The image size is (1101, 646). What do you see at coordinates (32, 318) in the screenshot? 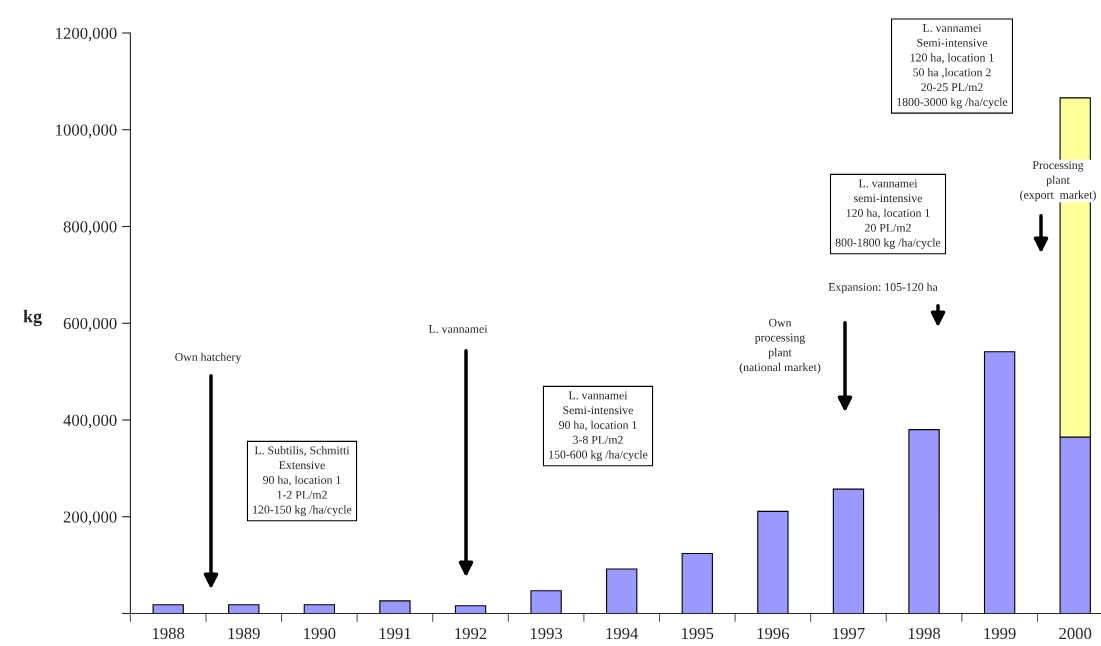
I see `y-axis-title: kg` at bounding box center [32, 318].